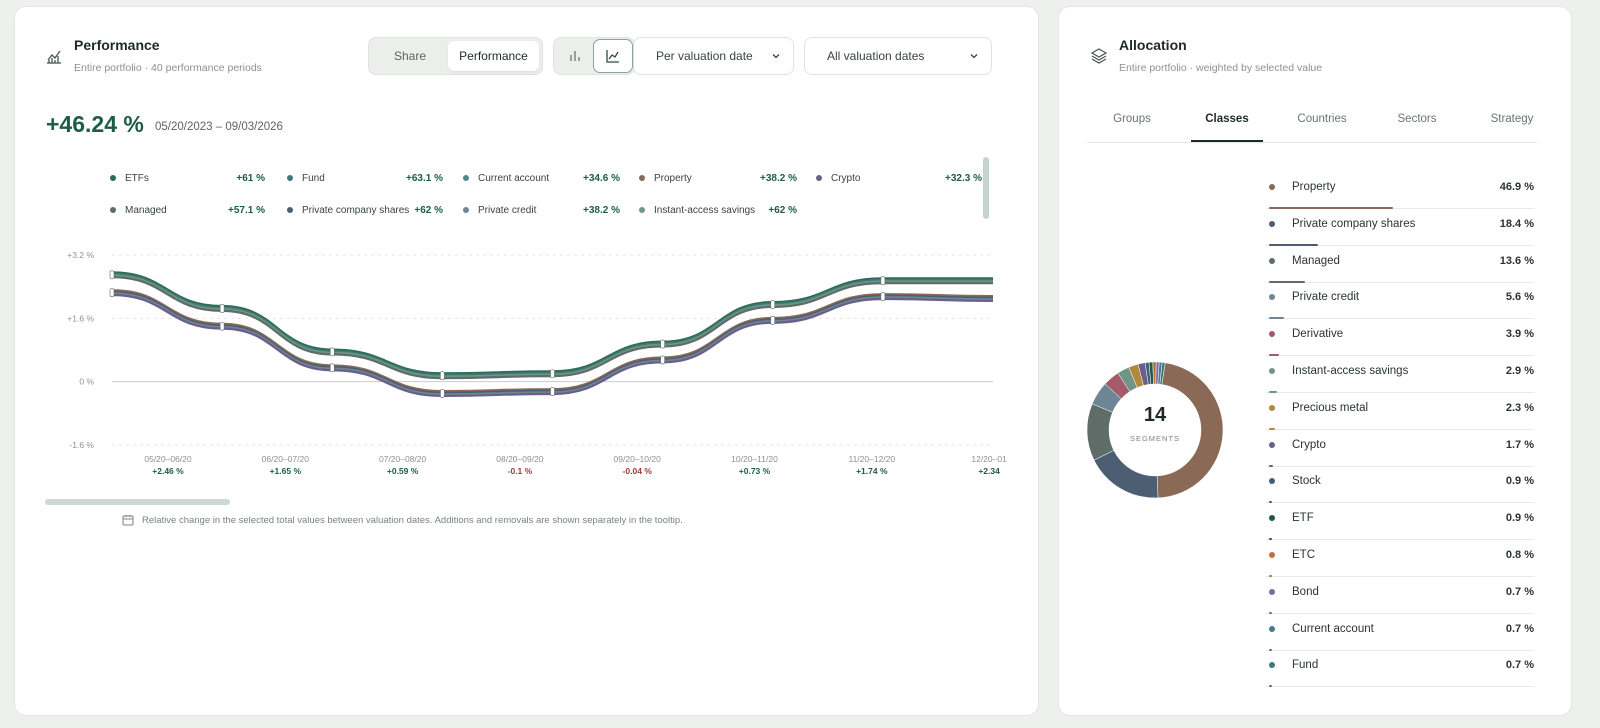  What do you see at coordinates (1322, 119) in the screenshot?
I see `tab-countries: Countries` at bounding box center [1322, 119].